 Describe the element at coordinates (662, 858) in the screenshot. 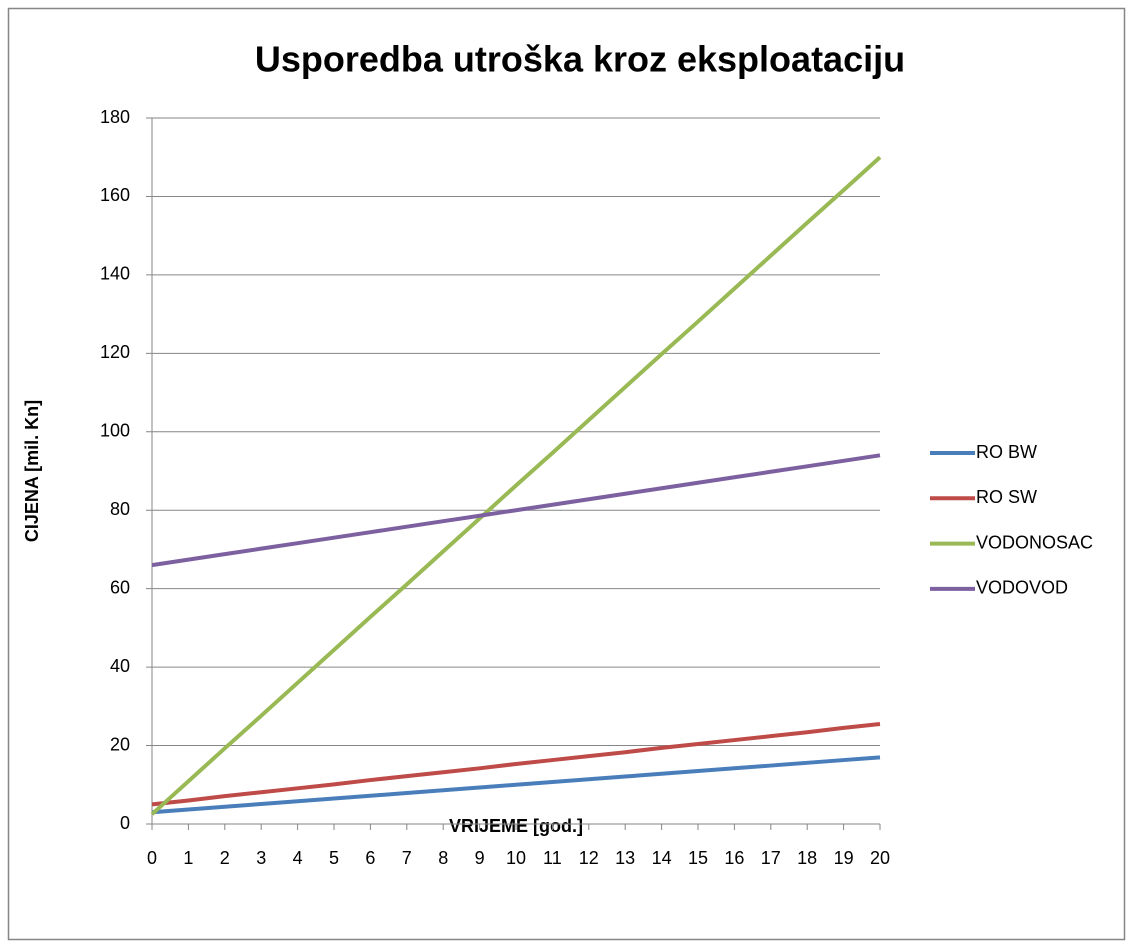

I see `x-tick-label: 14` at that location.